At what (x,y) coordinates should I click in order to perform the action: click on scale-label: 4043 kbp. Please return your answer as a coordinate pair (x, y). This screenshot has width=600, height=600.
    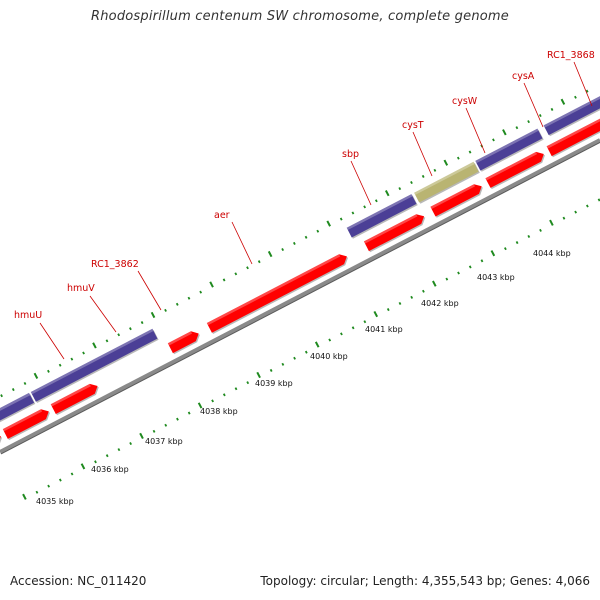
    Looking at the image, I should click on (496, 277).